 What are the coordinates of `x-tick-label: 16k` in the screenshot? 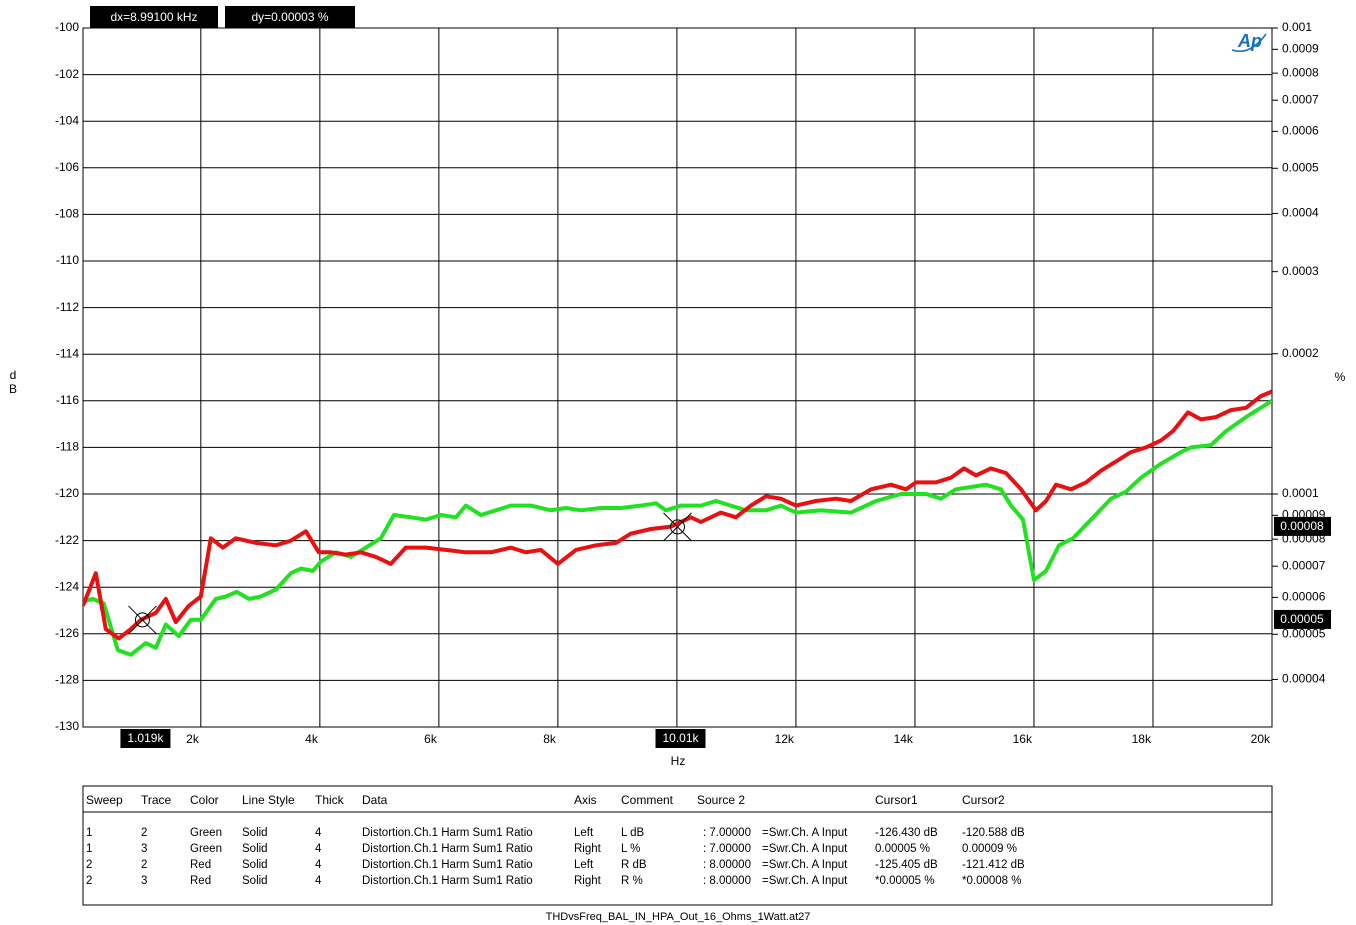 It's located at (1023, 739).